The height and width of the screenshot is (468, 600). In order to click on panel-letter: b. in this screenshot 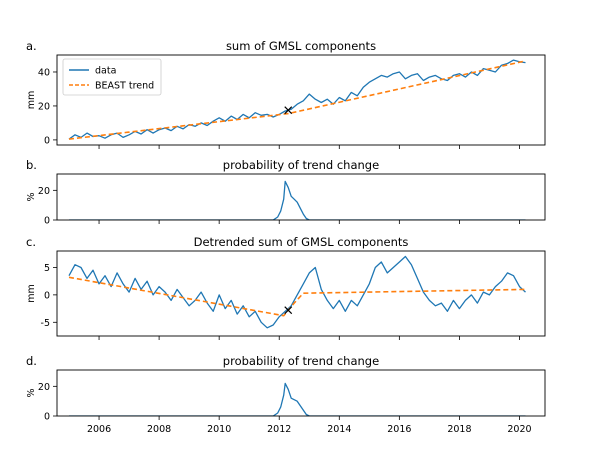, I will do `click(31, 165)`.